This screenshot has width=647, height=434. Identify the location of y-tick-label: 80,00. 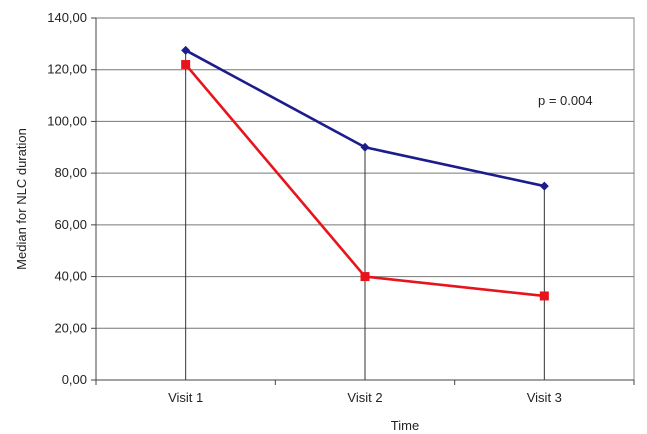
(70, 172).